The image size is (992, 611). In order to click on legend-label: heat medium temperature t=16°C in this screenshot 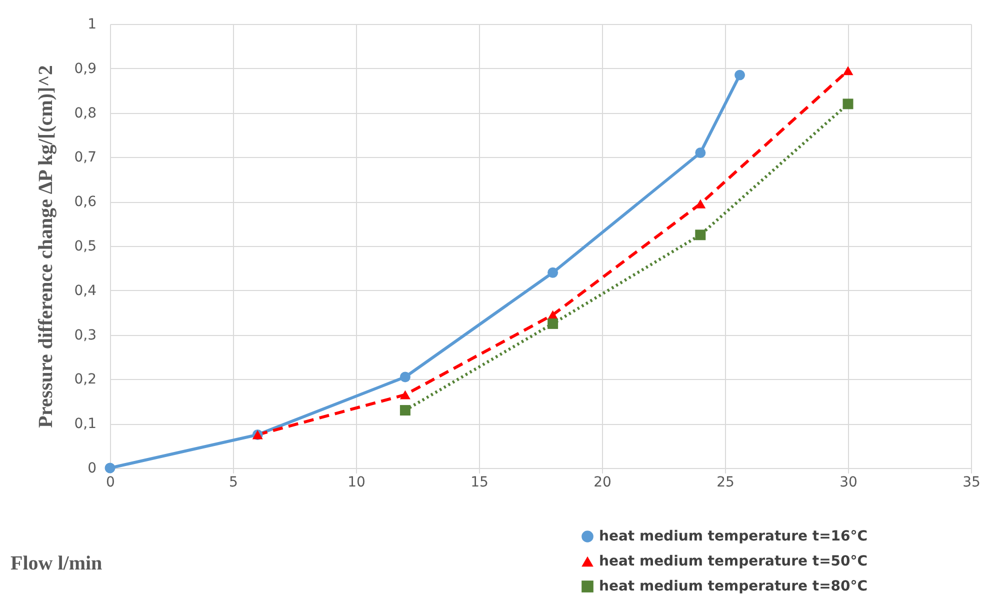, I will do `click(733, 536)`.